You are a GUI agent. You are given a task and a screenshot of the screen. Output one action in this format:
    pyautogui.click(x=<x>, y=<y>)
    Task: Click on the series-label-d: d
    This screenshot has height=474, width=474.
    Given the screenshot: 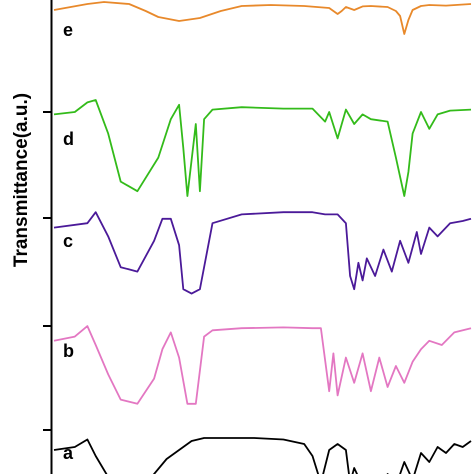 What is the action you would take?
    pyautogui.click(x=68, y=139)
    